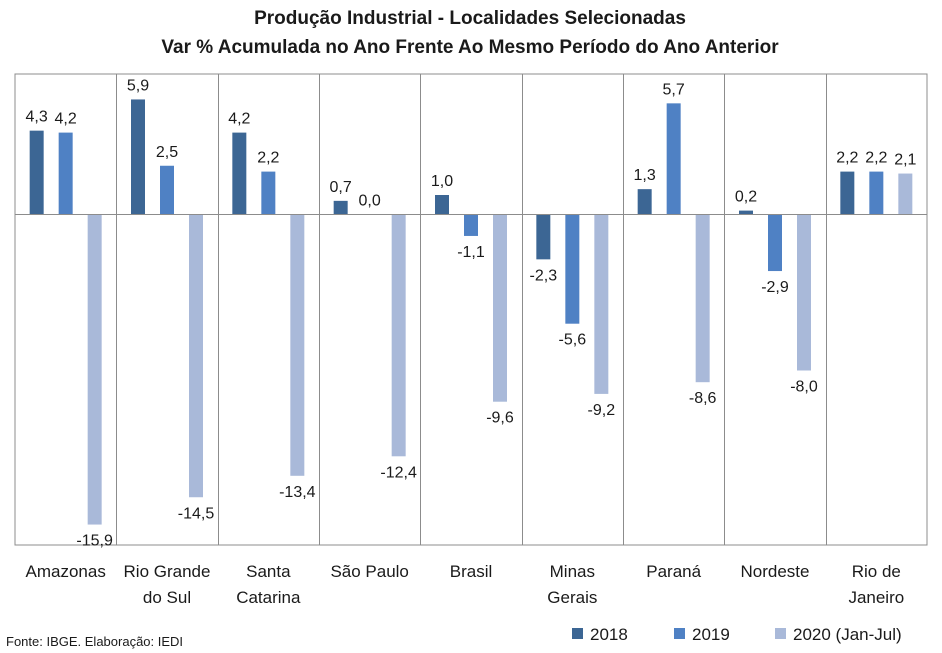 The width and height of the screenshot is (942, 653). Describe the element at coordinates (341, 187) in the screenshot. I see `data-label: 0,7` at that location.